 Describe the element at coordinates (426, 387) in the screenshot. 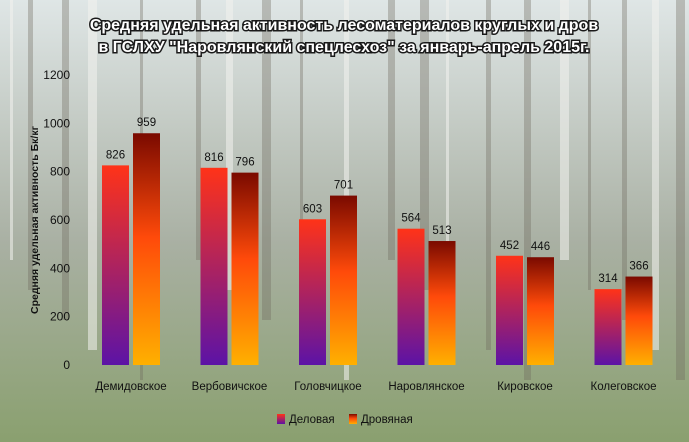

I see `x-tick-label: Наровлянское` at that location.